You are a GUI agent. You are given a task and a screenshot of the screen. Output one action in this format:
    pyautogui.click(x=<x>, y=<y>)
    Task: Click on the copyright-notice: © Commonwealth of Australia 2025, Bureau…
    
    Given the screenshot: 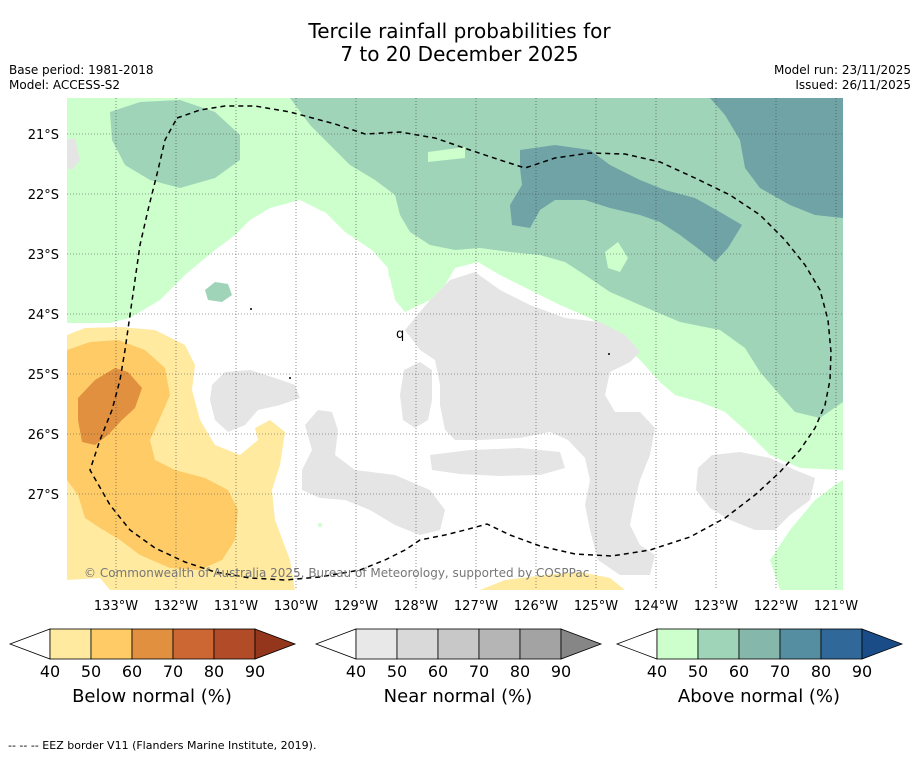 What is the action you would take?
    pyautogui.click(x=336, y=573)
    